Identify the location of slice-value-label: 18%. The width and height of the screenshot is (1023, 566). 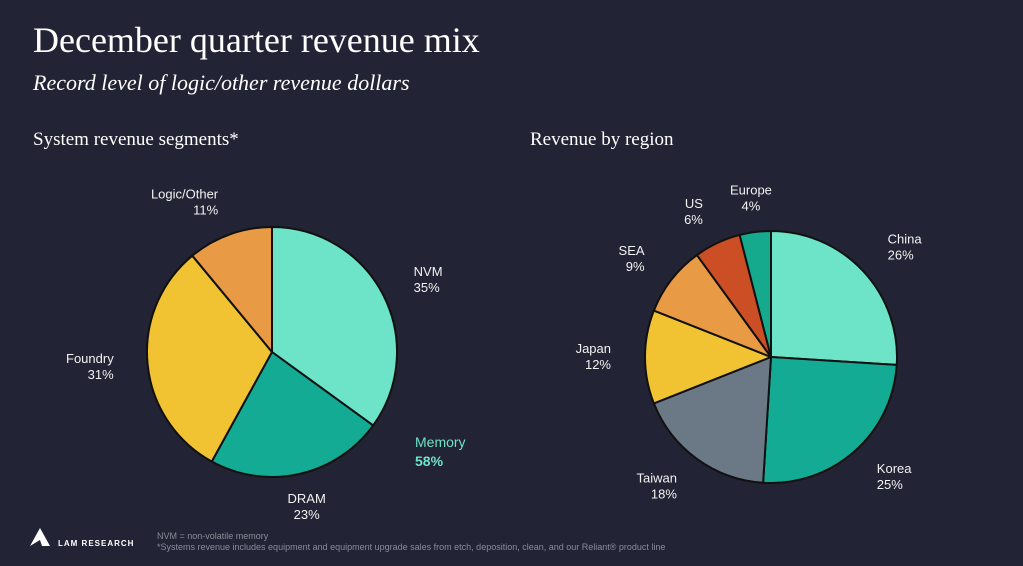
(664, 493).